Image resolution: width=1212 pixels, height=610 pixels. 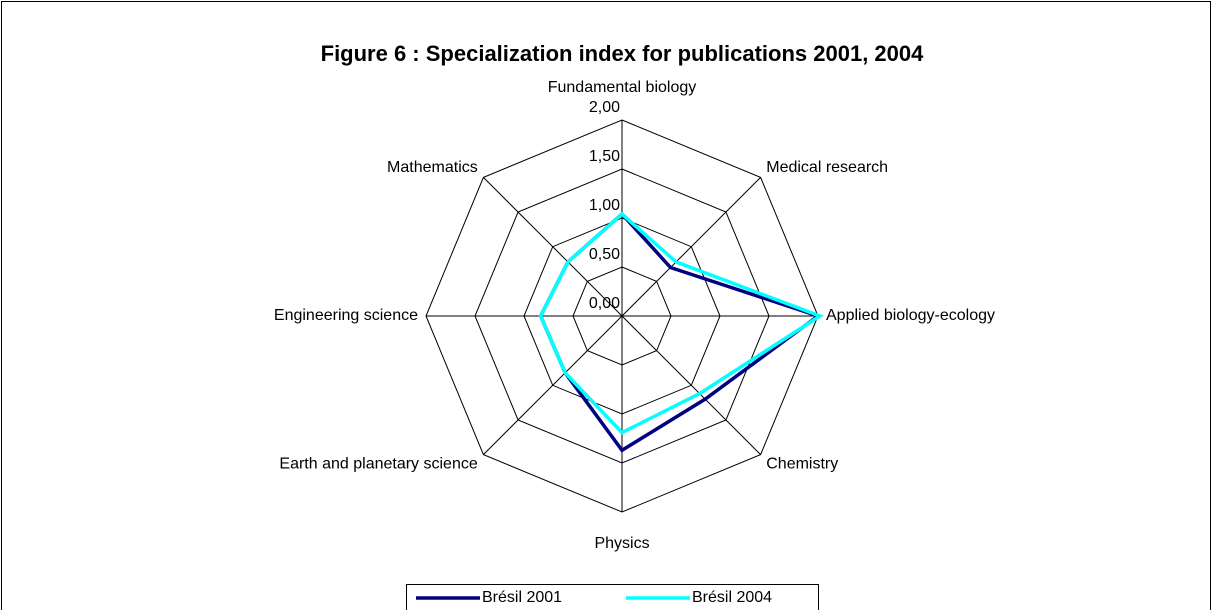 What do you see at coordinates (604, 303) in the screenshot?
I see `y-tick-label: 0,00` at bounding box center [604, 303].